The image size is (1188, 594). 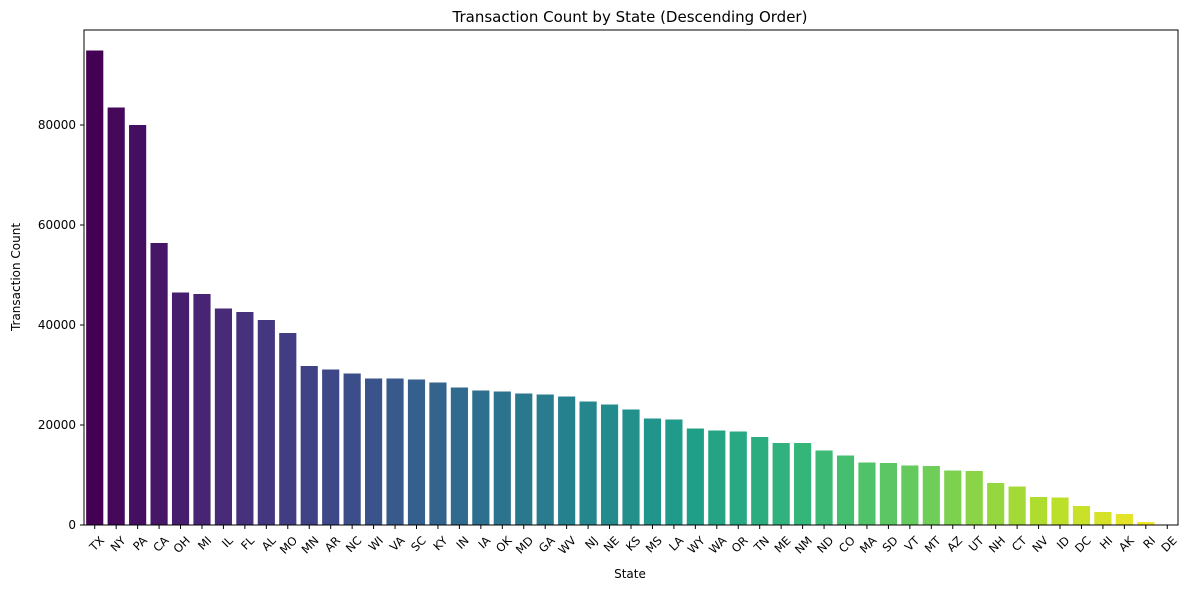 I want to click on x-tick-label: WY, so click(x=697, y=545).